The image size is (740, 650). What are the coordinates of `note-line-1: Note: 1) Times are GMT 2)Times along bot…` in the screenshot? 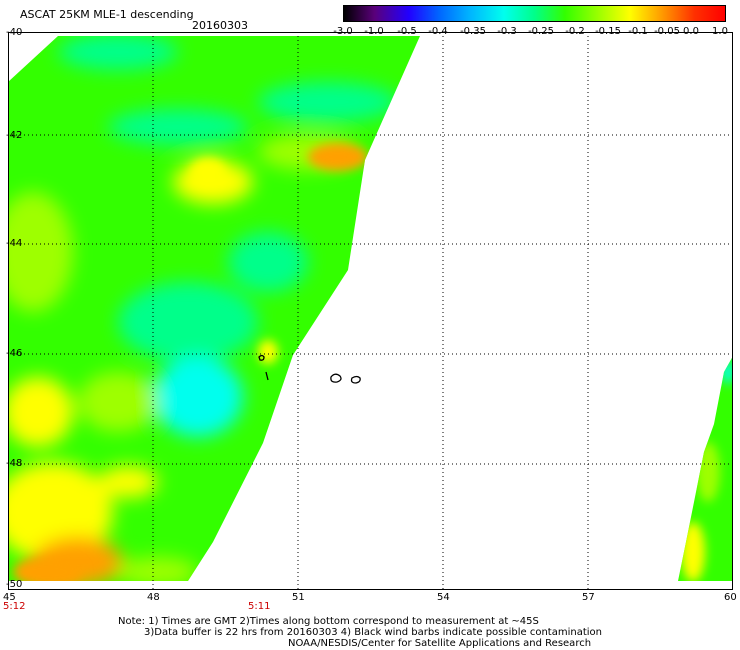 It's located at (328, 621).